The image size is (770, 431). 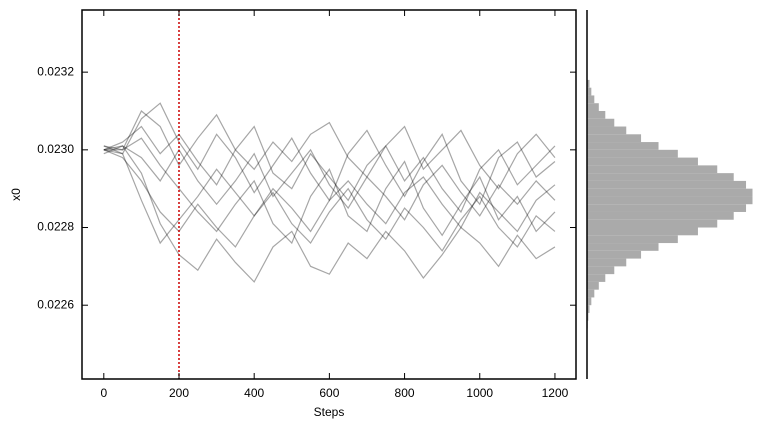 What do you see at coordinates (55, 304) in the screenshot?
I see `y-tick-label: 0.0226` at bounding box center [55, 304].